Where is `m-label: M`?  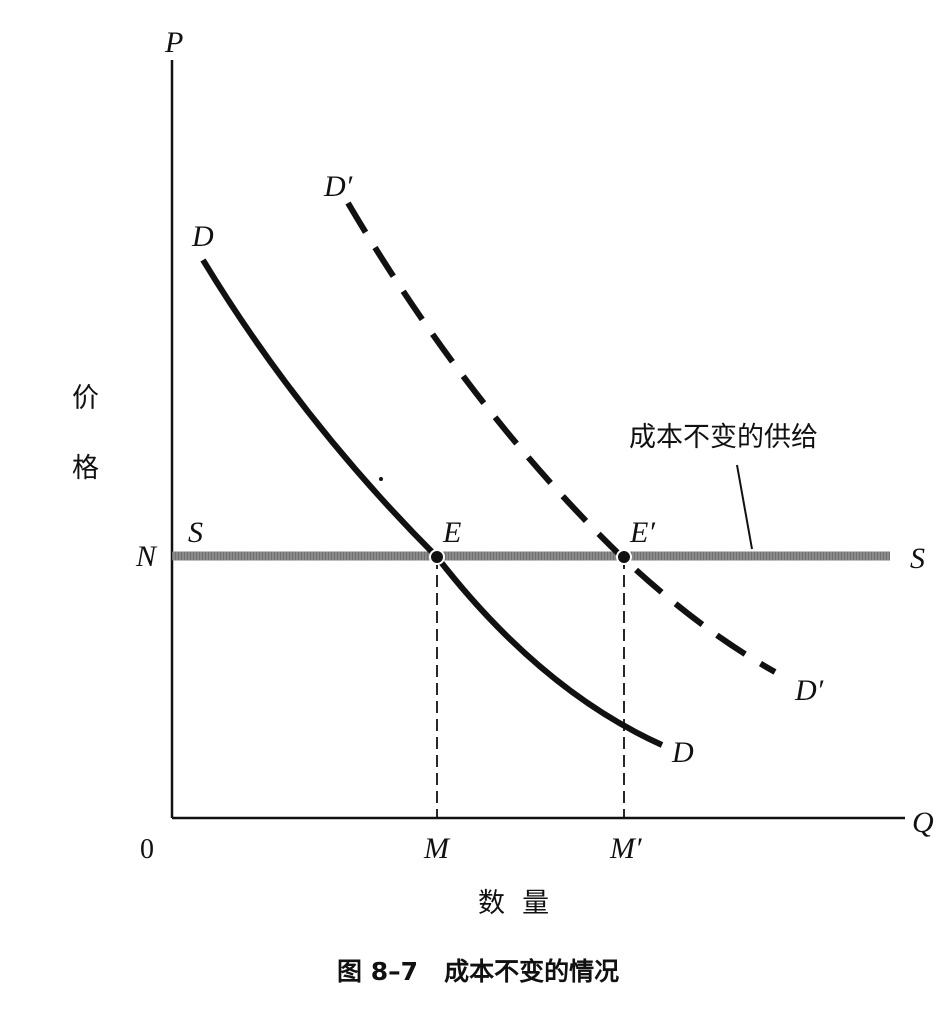
m-label: M is located at coordinates (437, 848).